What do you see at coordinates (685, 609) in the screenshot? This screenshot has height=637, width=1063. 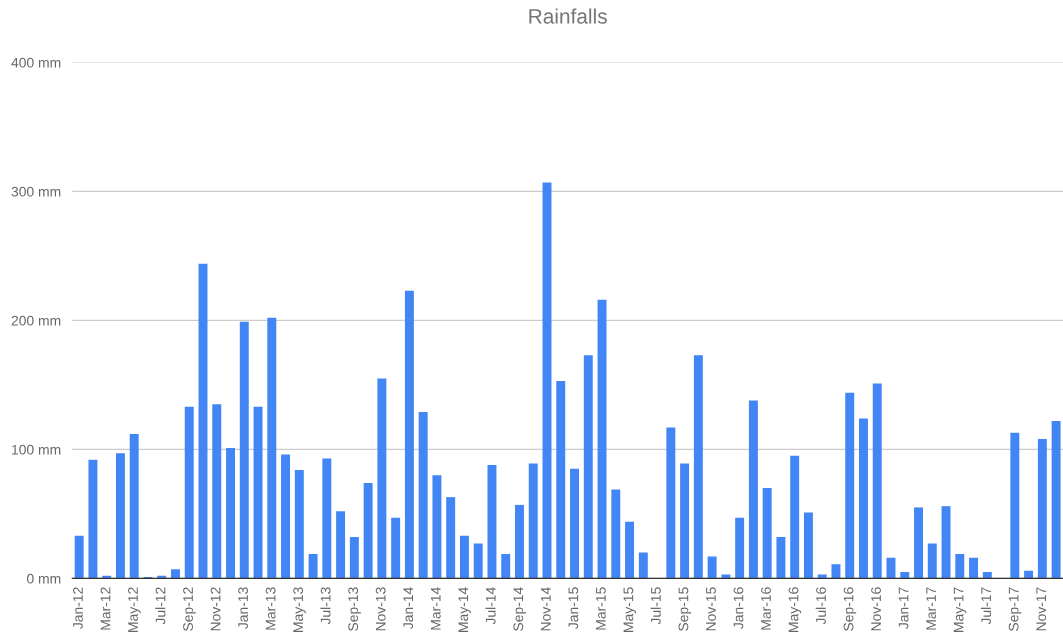 I see `x-tick-label: Sep-15` at bounding box center [685, 609].